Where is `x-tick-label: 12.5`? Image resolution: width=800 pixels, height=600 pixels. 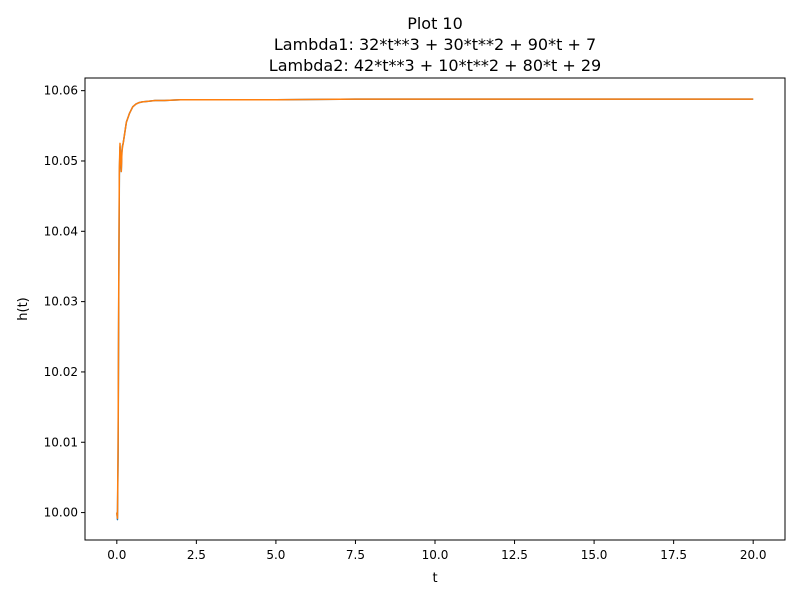 x-tick-label: 12.5 is located at coordinates (514, 555).